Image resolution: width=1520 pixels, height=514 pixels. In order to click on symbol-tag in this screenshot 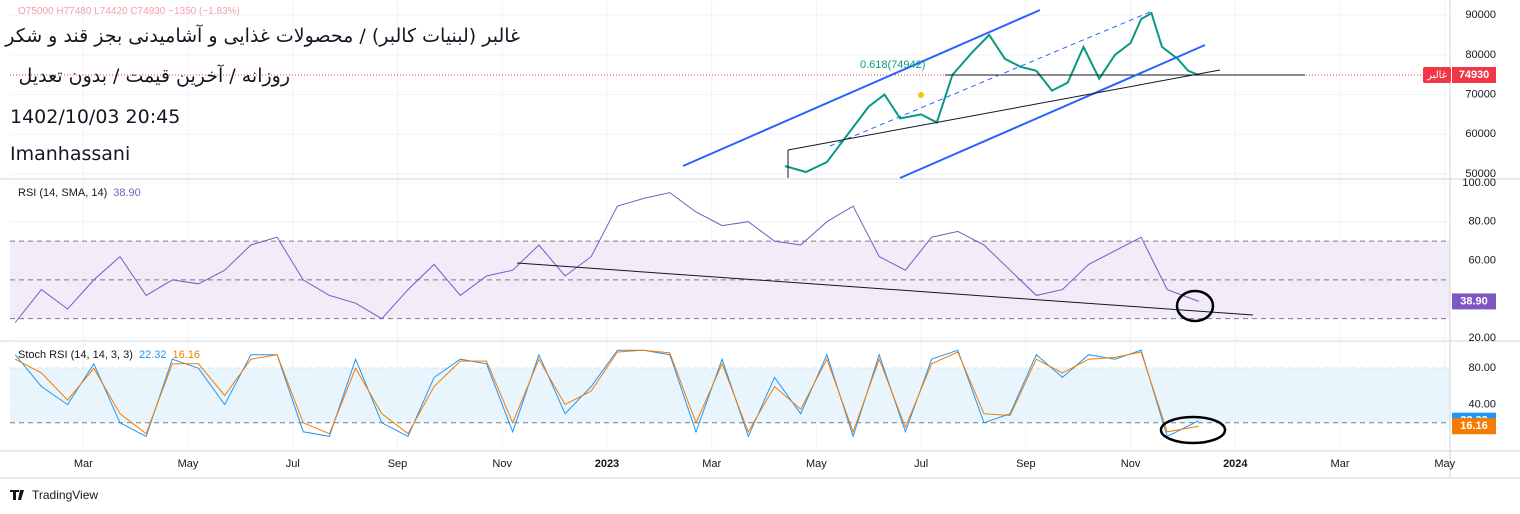, I will do `click(1437, 75)`.